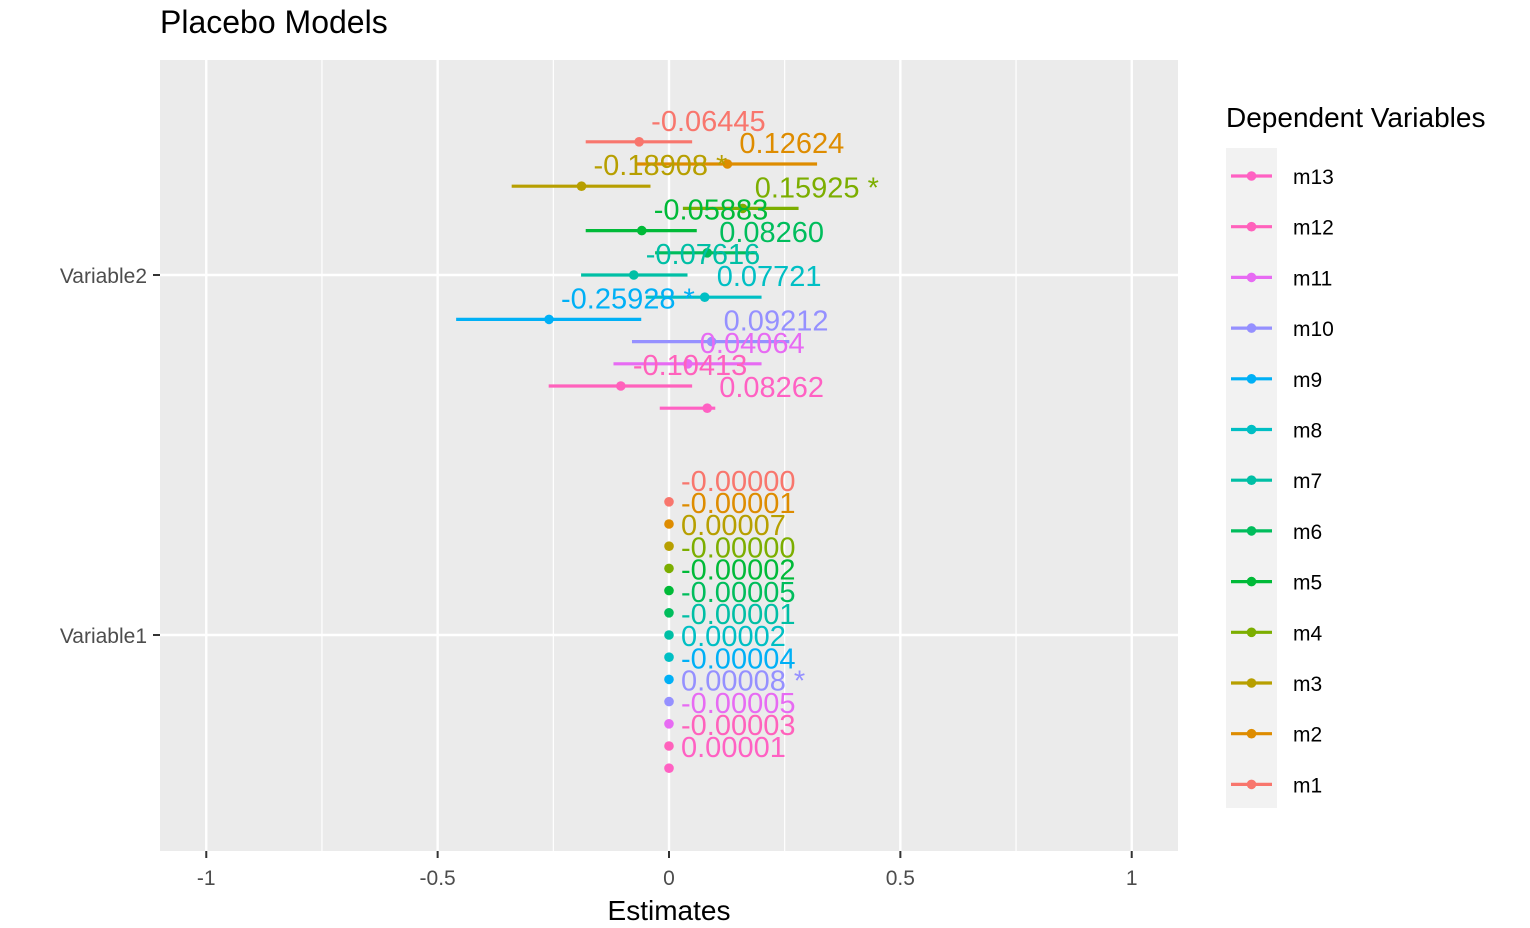  I want to click on label-m13: 0.00001, so click(733, 748).